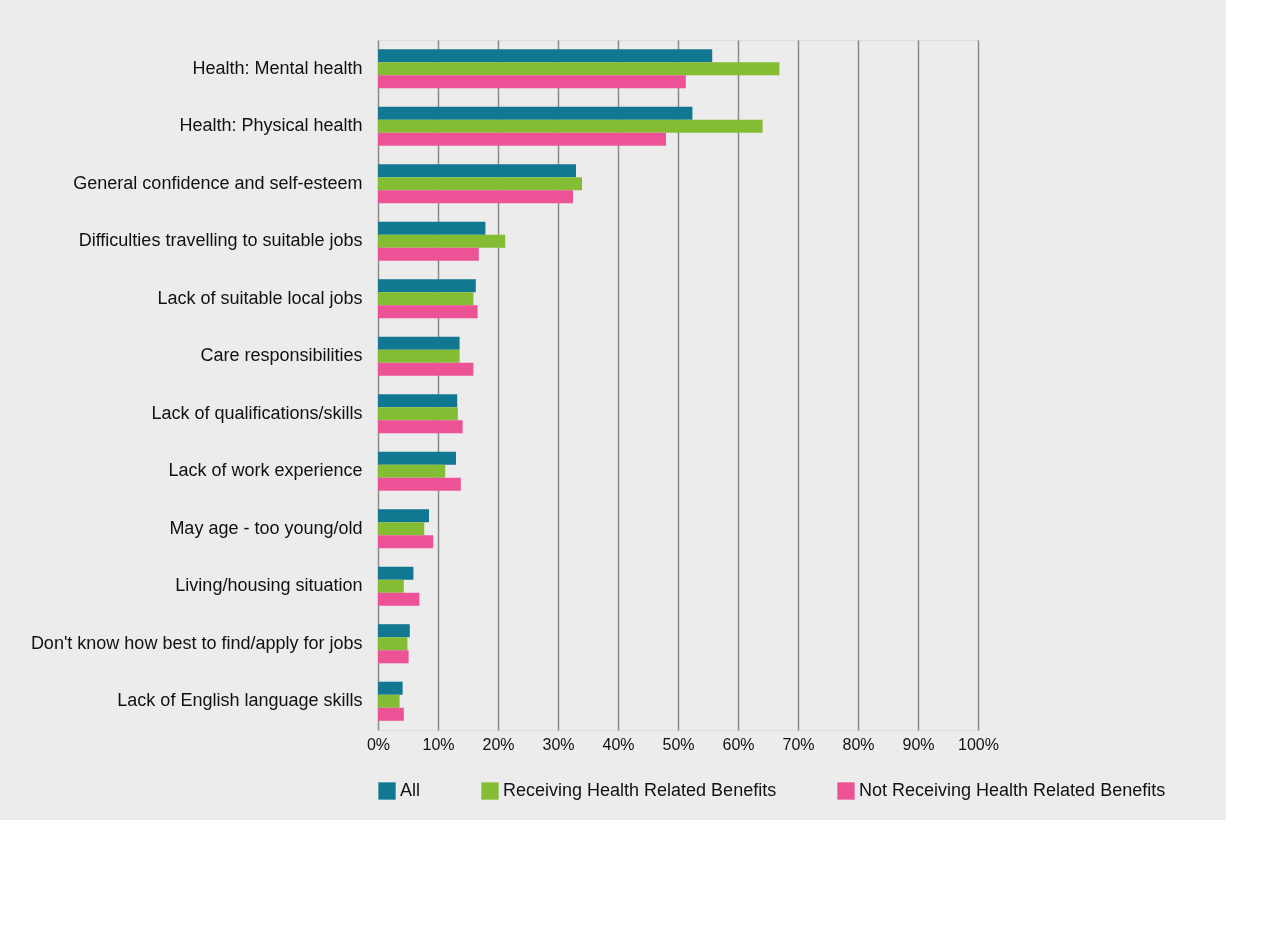 The image size is (1284, 942). Describe the element at coordinates (257, 412) in the screenshot. I see `y-tick-label: Lack of qualifications/skills` at that location.